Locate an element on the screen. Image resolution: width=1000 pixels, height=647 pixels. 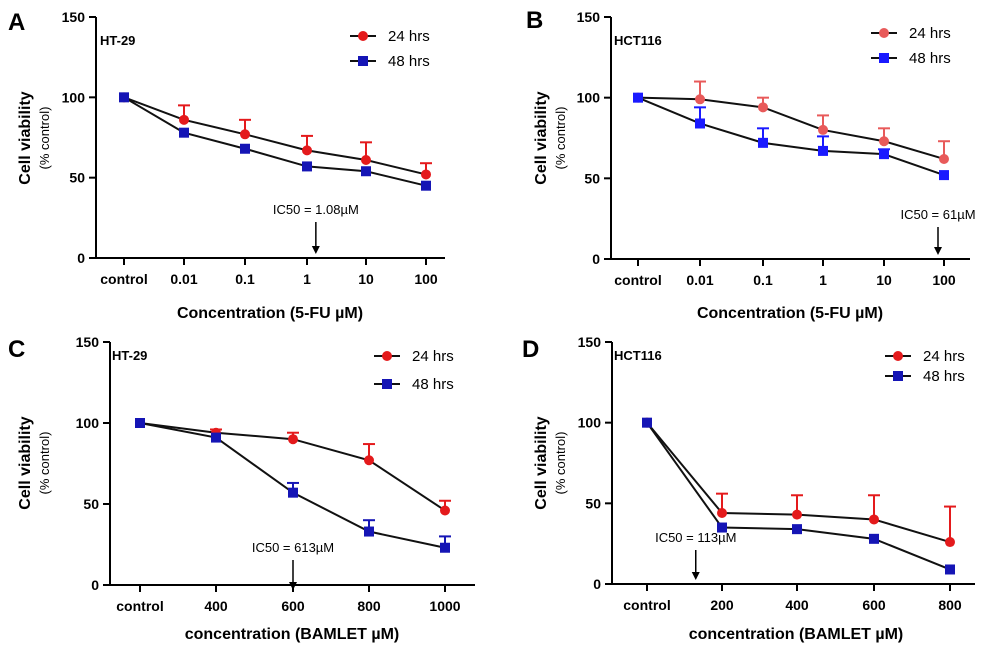
y-tick-label: 150 is located at coordinates (590, 342).